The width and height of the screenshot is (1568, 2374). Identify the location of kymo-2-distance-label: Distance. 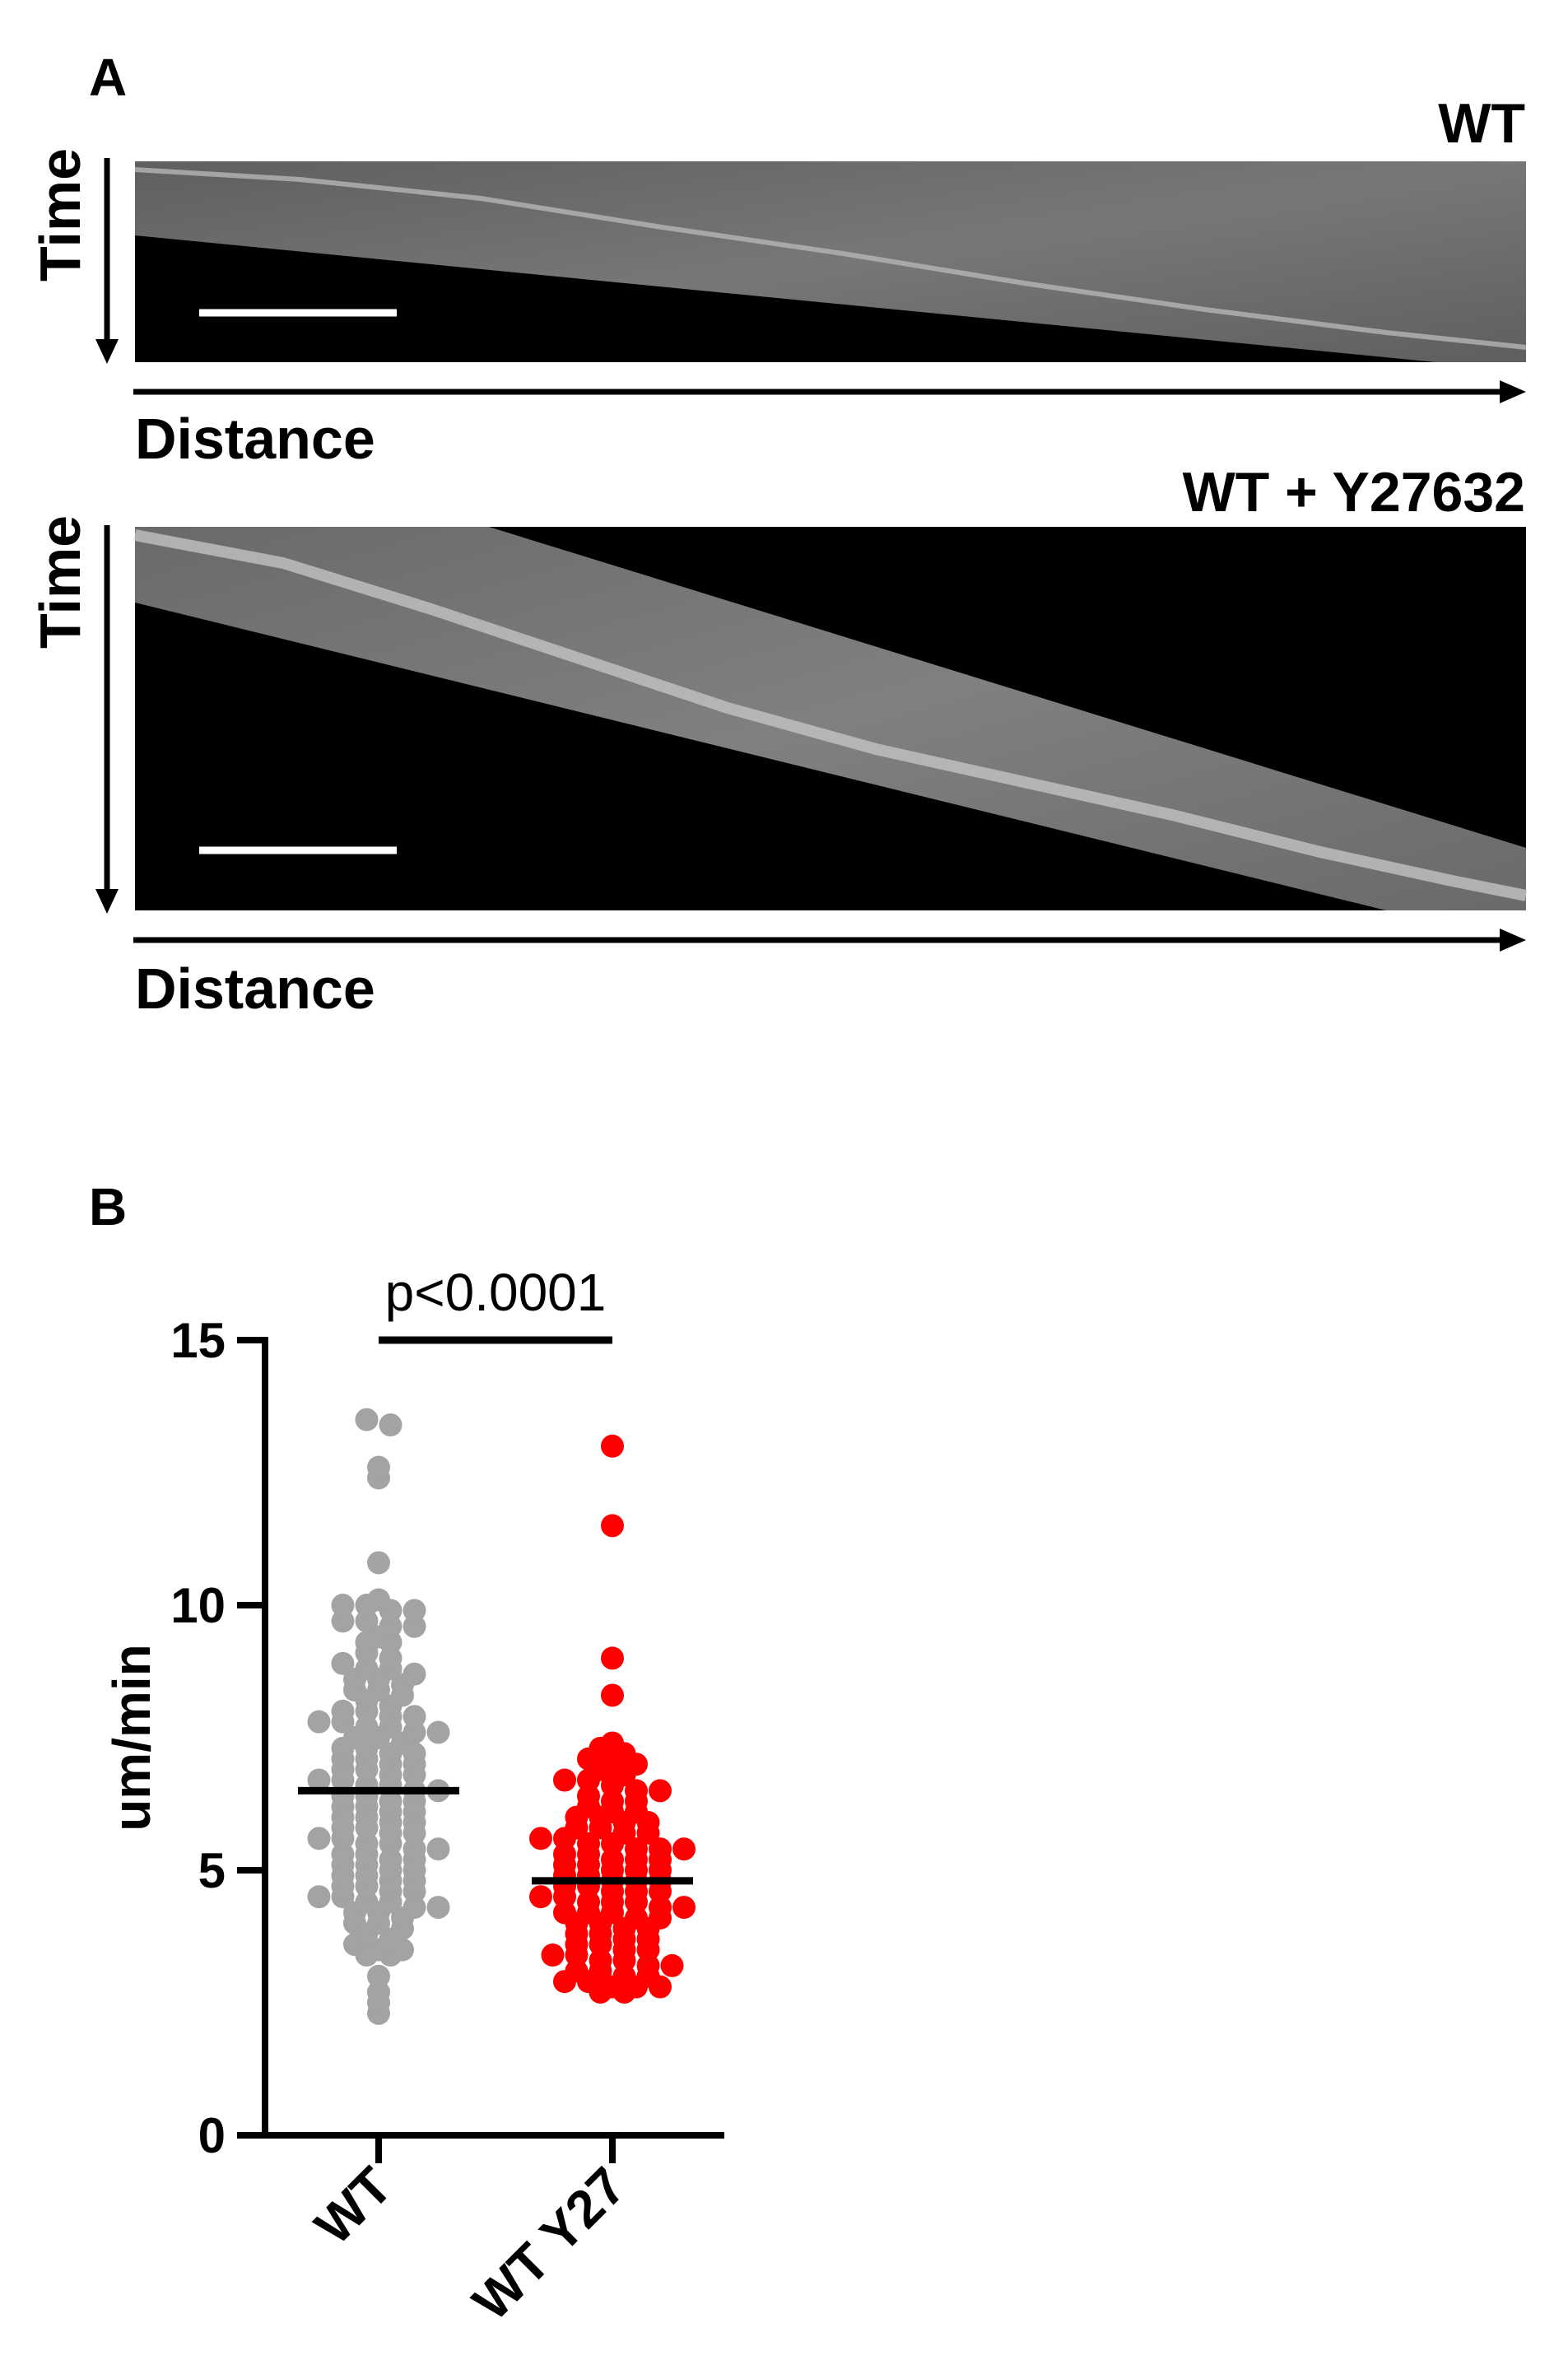
(255, 989).